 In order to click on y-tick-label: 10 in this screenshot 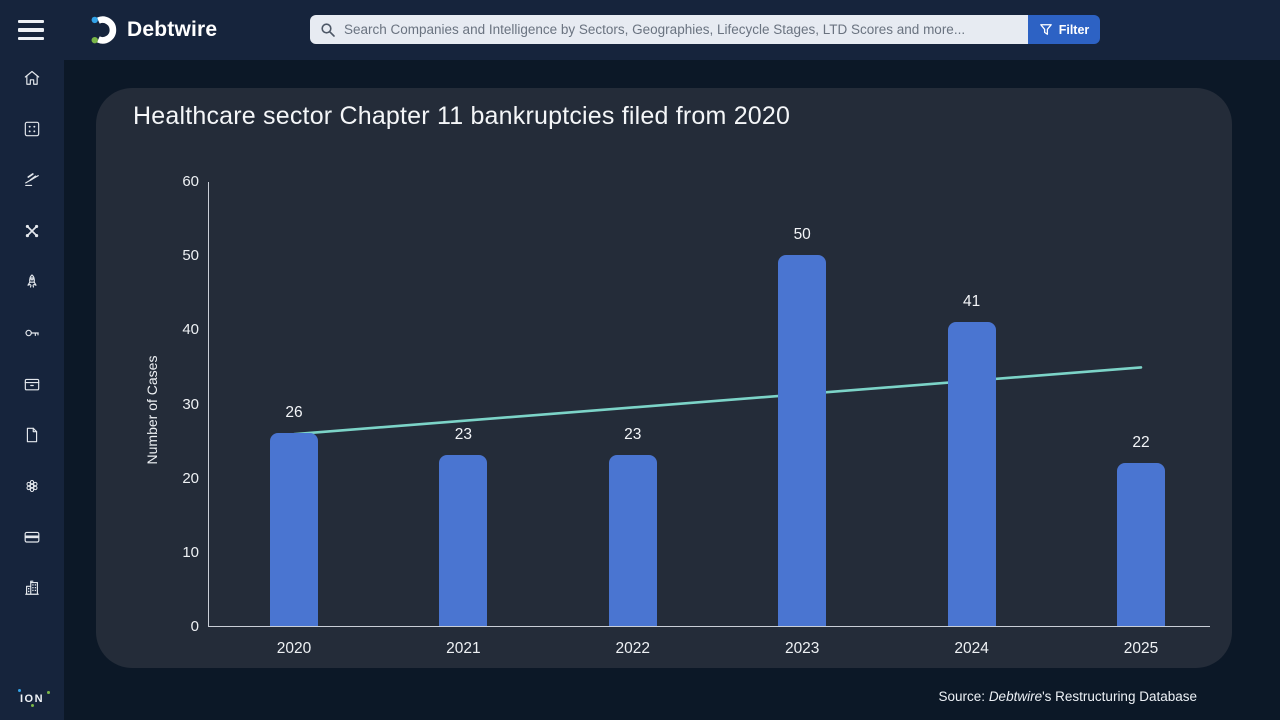, I will do `click(190, 552)`.